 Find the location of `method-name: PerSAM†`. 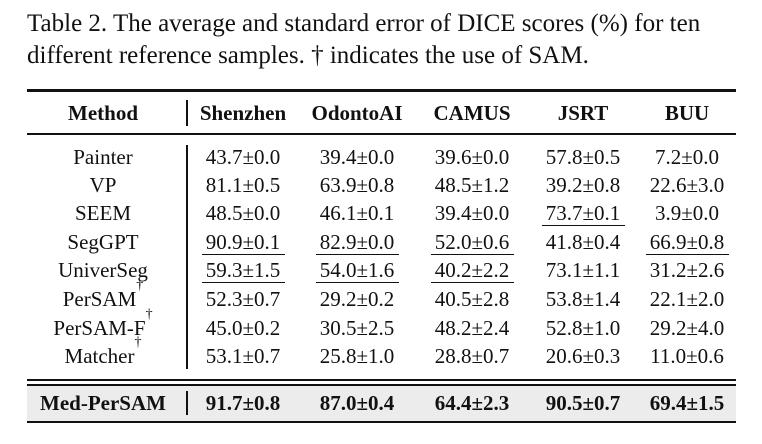

method-name: PerSAM† is located at coordinates (103, 295).